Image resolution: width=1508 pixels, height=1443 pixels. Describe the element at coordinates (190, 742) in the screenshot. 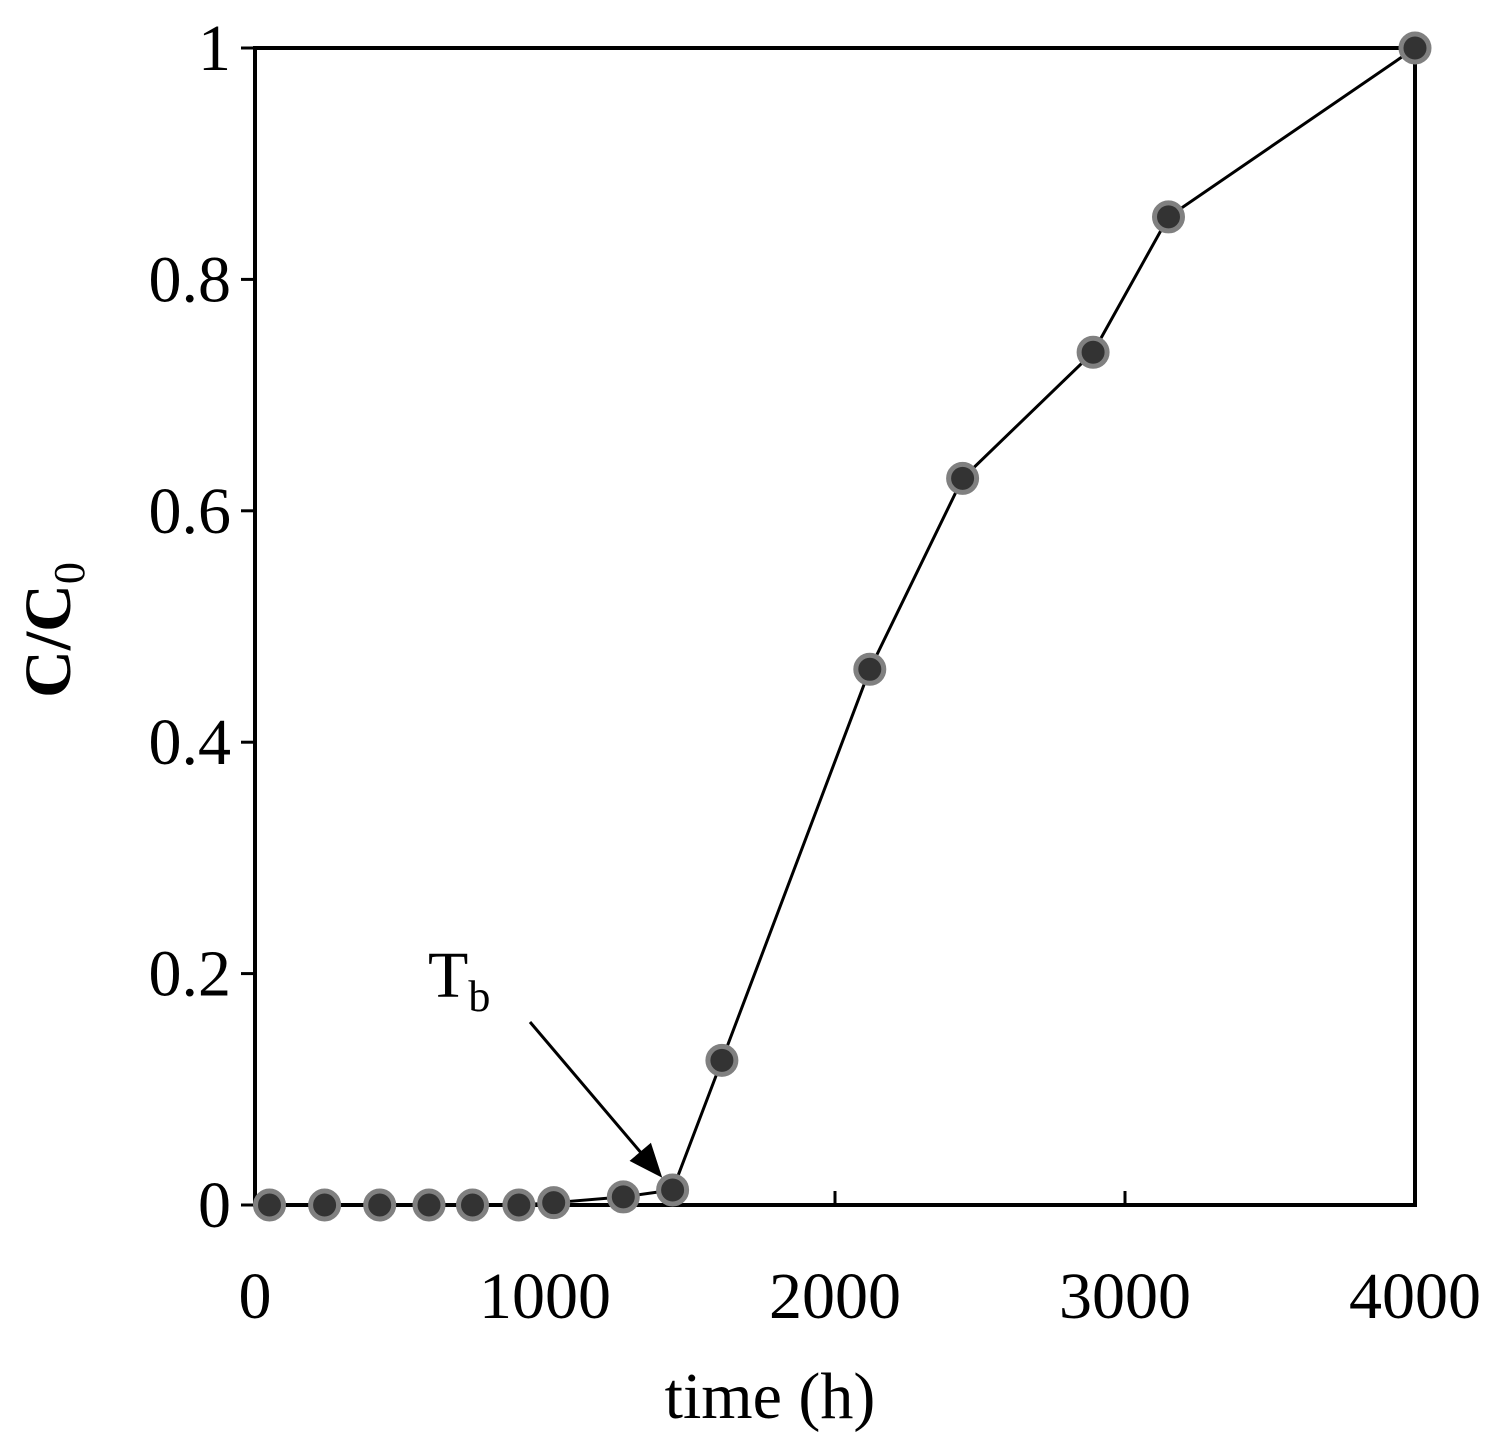

I see `y-tick-label: 0.4` at that location.